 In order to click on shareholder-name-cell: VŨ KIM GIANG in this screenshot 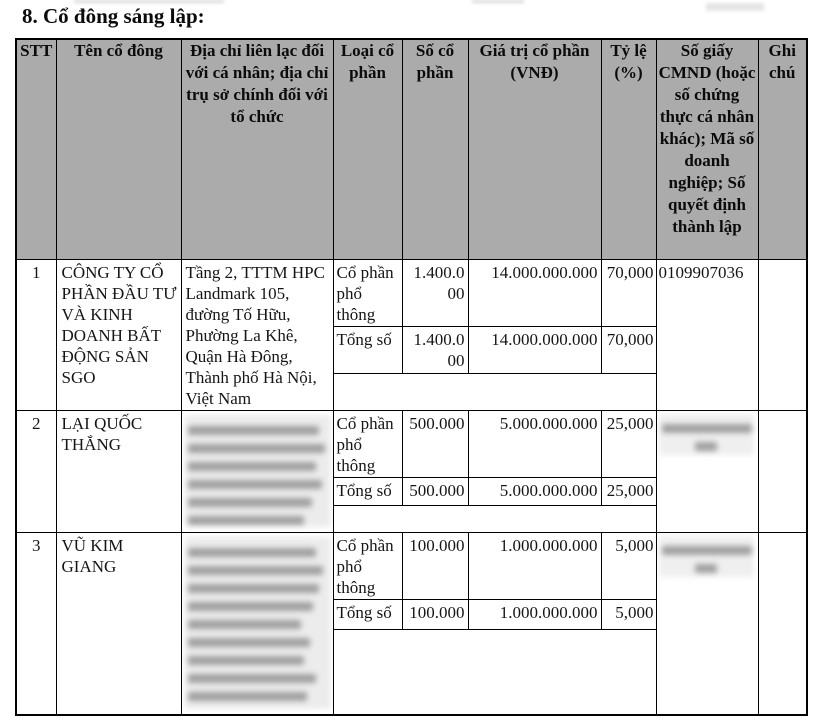, I will do `click(118, 623)`.